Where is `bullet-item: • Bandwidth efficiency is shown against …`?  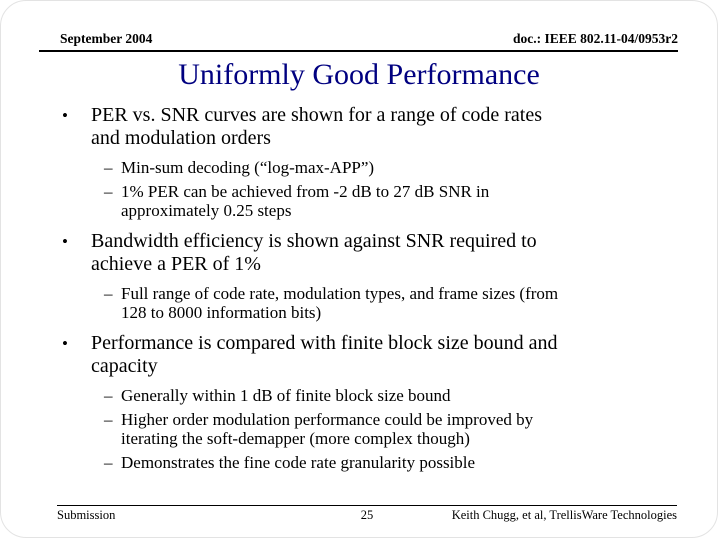
bullet-item: • Bandwidth efficiency is shown against … is located at coordinates (375, 253).